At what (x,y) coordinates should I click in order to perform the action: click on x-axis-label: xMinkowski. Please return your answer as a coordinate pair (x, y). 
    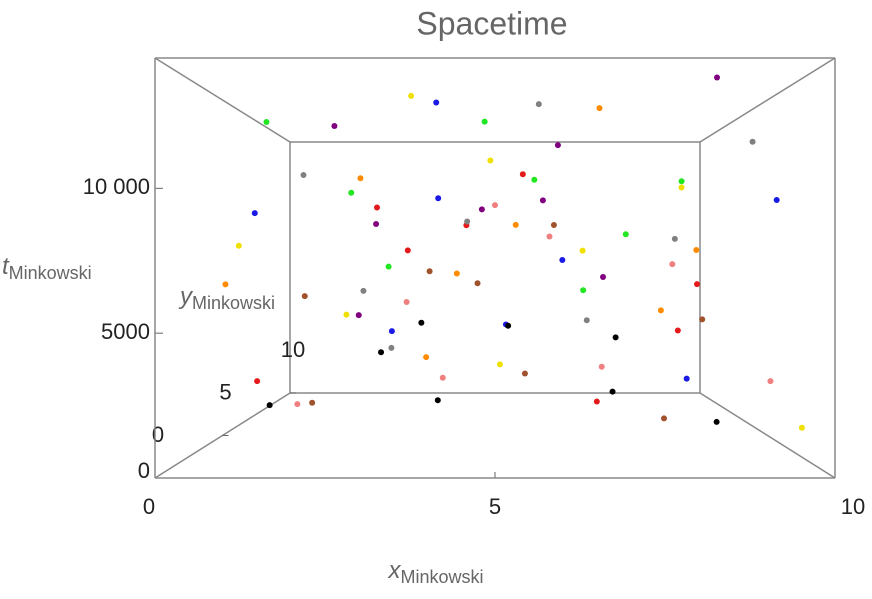
    Looking at the image, I should click on (435, 571).